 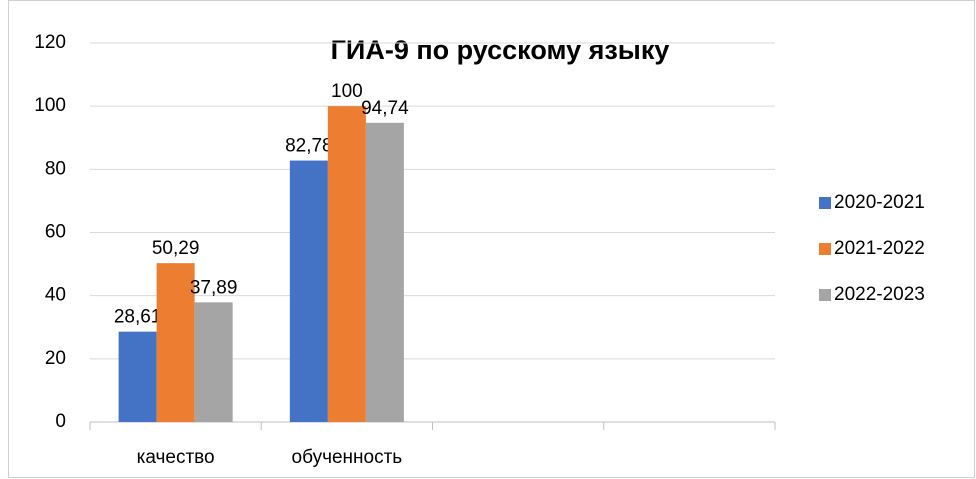 What do you see at coordinates (879, 294) in the screenshot?
I see `legend-label: 2022-2023` at bounding box center [879, 294].